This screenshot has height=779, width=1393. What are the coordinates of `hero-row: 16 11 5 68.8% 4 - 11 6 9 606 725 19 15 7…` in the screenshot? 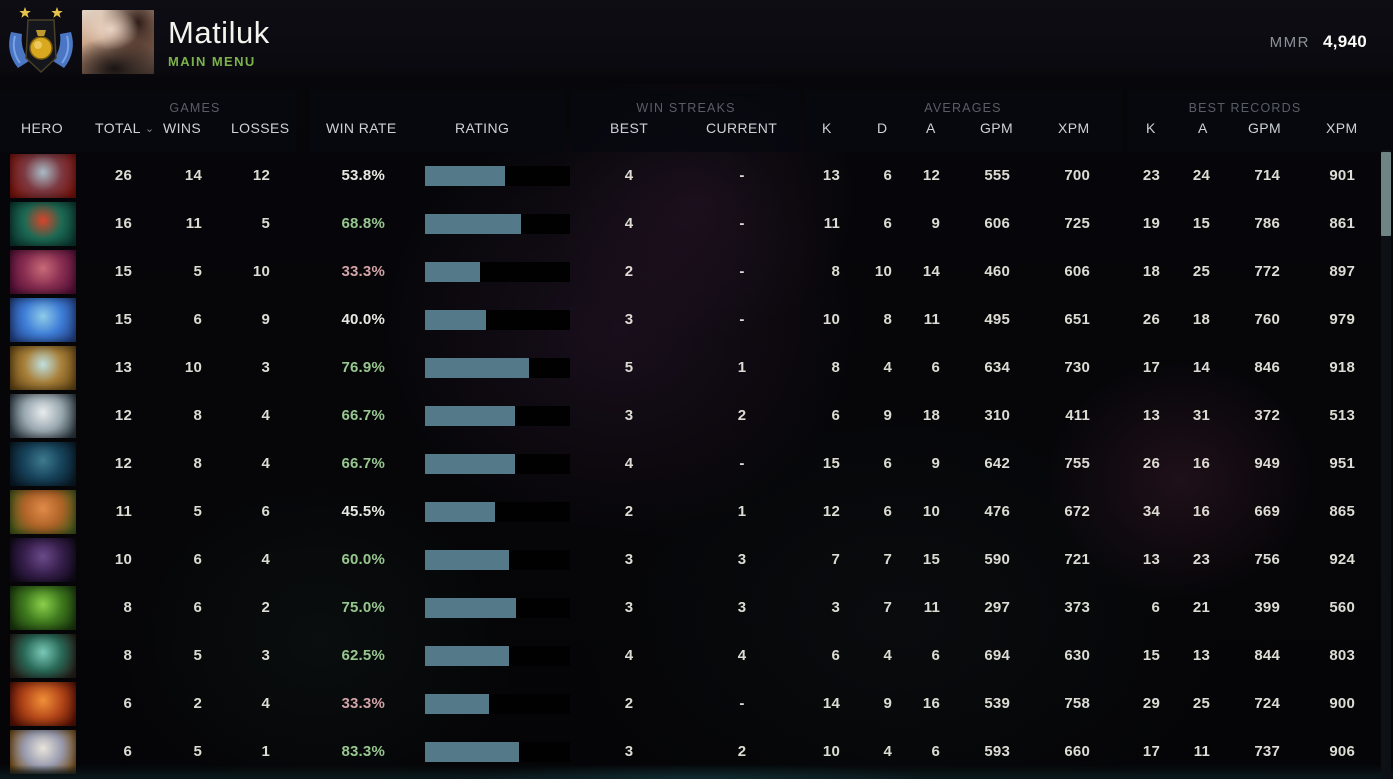 It's located at (696, 224).